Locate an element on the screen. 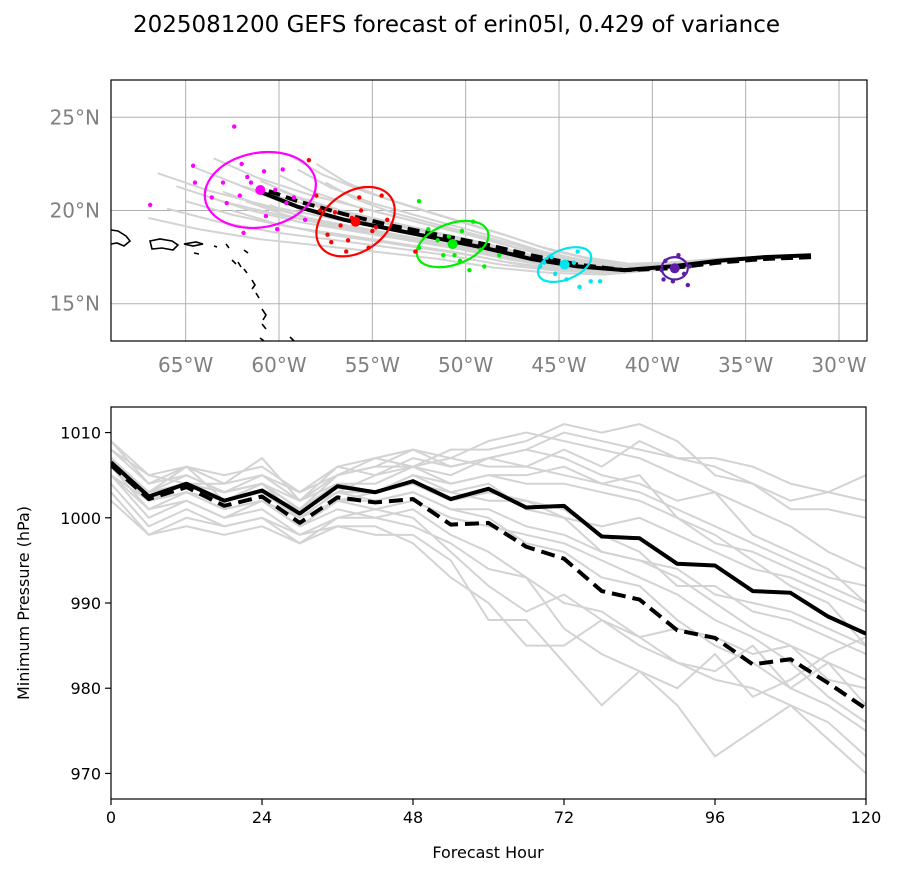 The image size is (913, 877). y-axis-label: Minimum Pressure (hPa) is located at coordinates (23, 603).